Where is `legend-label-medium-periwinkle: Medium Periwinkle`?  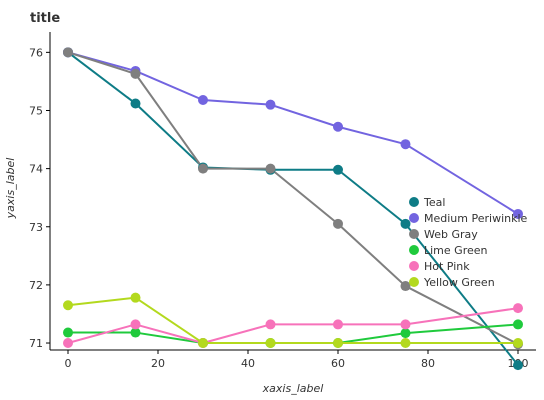 legend-label-medium-periwinkle: Medium Periwinkle is located at coordinates (476, 218).